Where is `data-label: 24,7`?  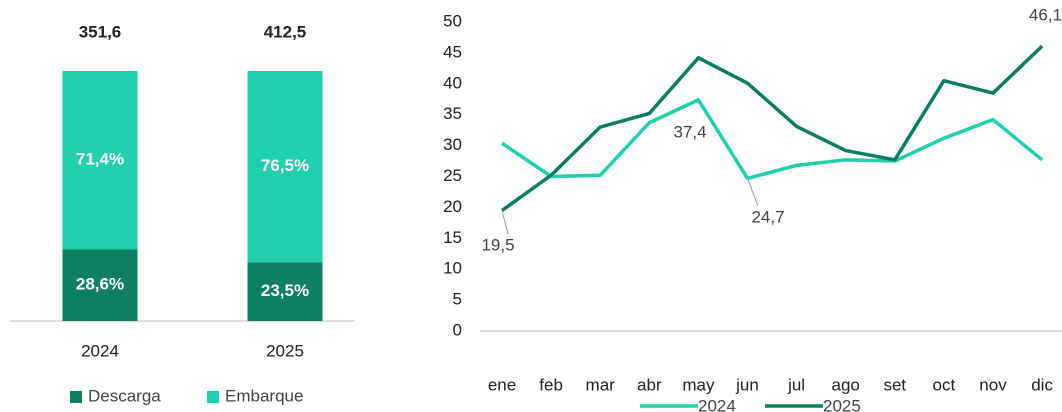 data-label: 24,7 is located at coordinates (767, 216).